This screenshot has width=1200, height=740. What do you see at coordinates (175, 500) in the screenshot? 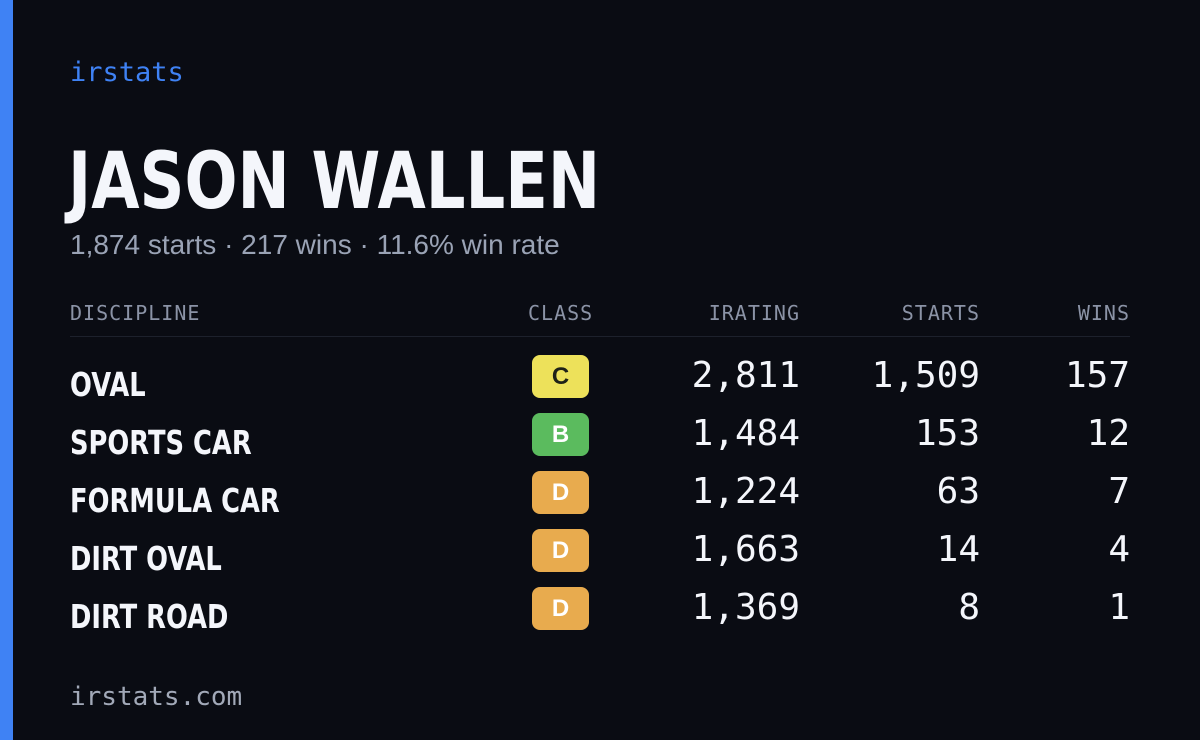
I see `discipline-name: FORMULA CAR` at bounding box center [175, 500].